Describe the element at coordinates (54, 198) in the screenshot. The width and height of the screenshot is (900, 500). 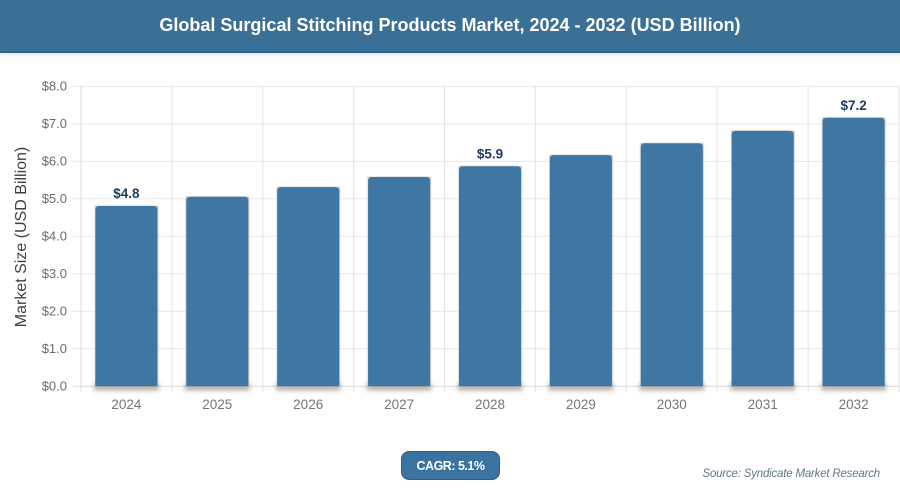
I see `svg-text: $5.0` at that location.